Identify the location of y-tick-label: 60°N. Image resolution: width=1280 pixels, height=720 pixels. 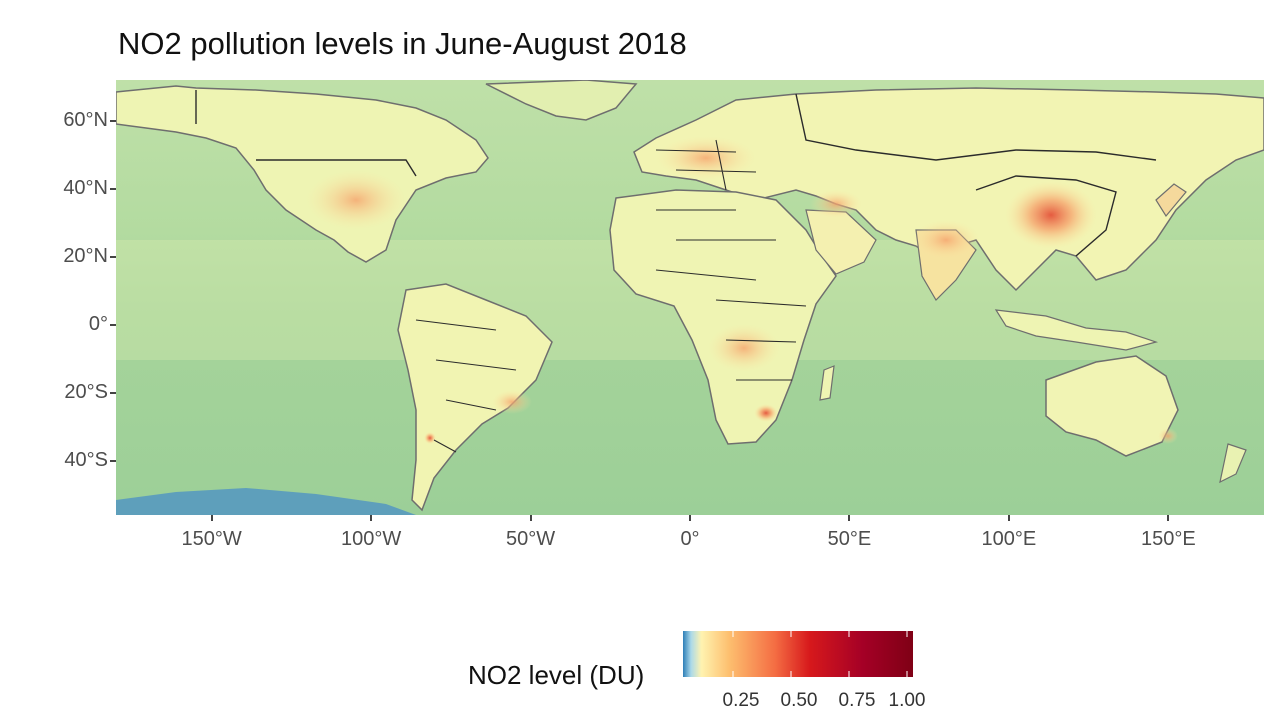
(85, 119).